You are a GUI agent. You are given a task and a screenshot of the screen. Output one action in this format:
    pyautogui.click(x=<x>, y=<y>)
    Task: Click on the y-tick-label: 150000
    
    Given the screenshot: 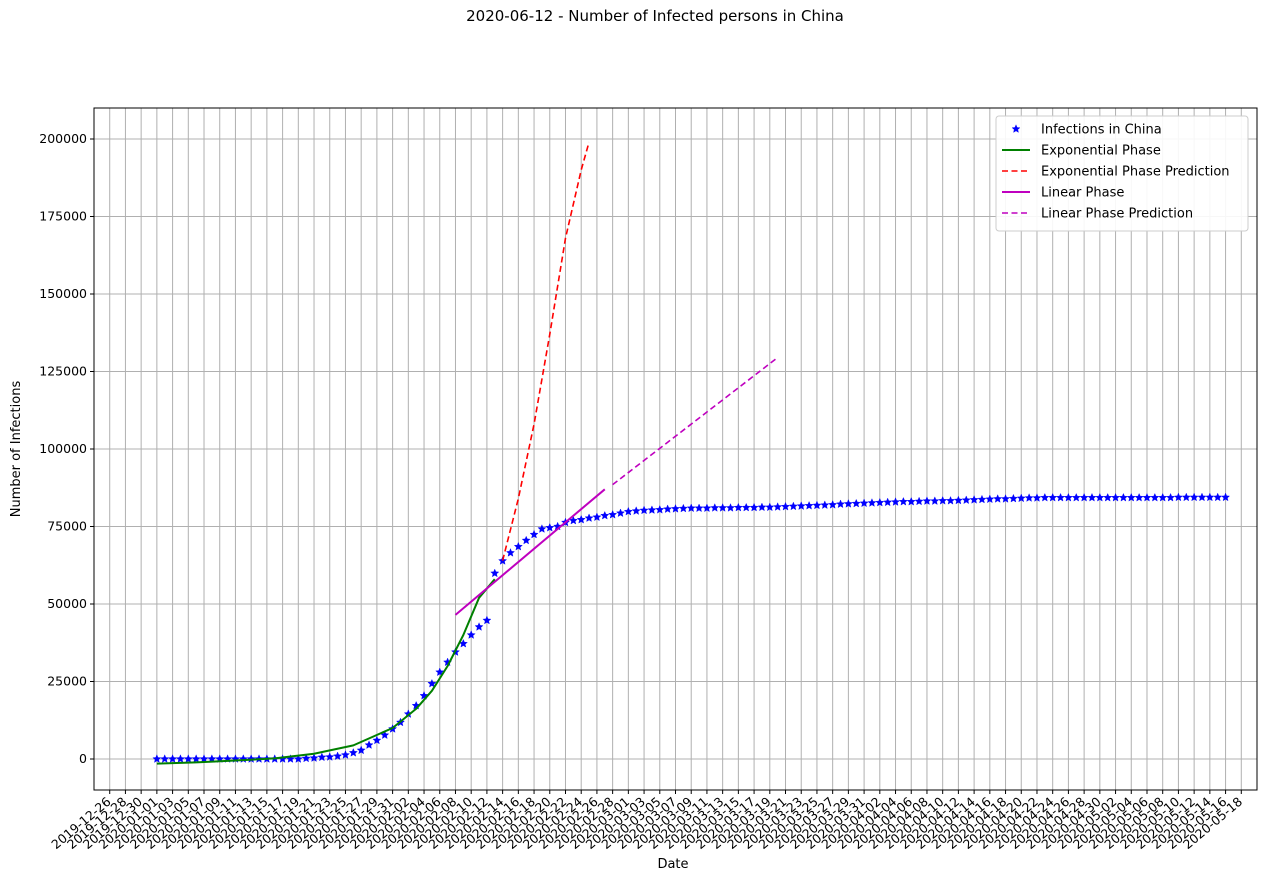 What is the action you would take?
    pyautogui.click(x=63, y=293)
    